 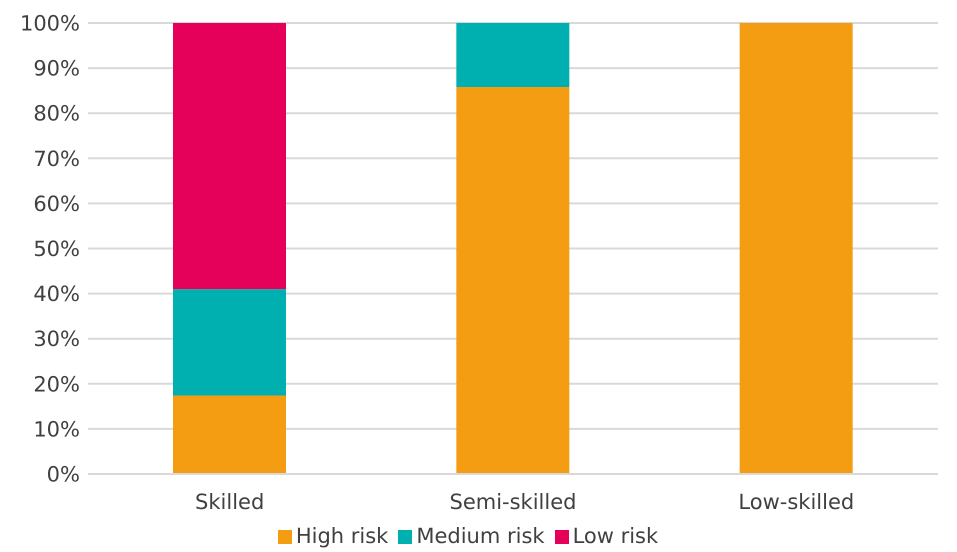 I want to click on y-tick-label: 30%, so click(x=56, y=339).